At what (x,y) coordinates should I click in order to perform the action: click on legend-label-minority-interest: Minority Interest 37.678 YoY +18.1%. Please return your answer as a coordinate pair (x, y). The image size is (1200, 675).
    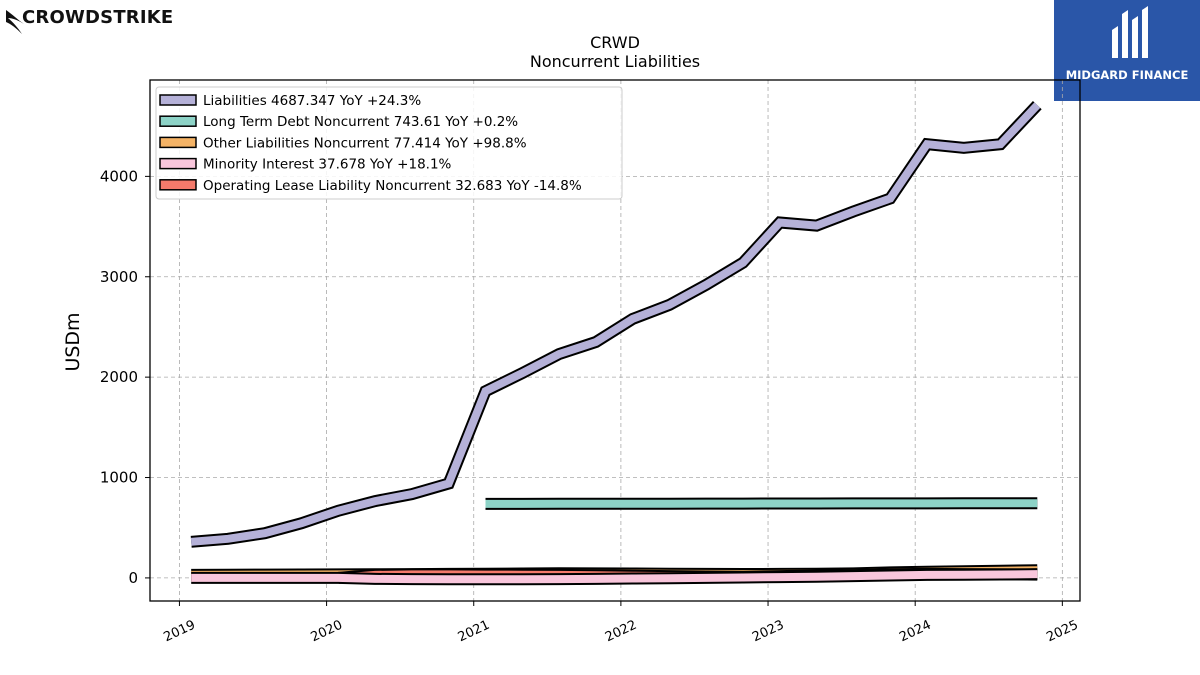
    Looking at the image, I should click on (327, 165).